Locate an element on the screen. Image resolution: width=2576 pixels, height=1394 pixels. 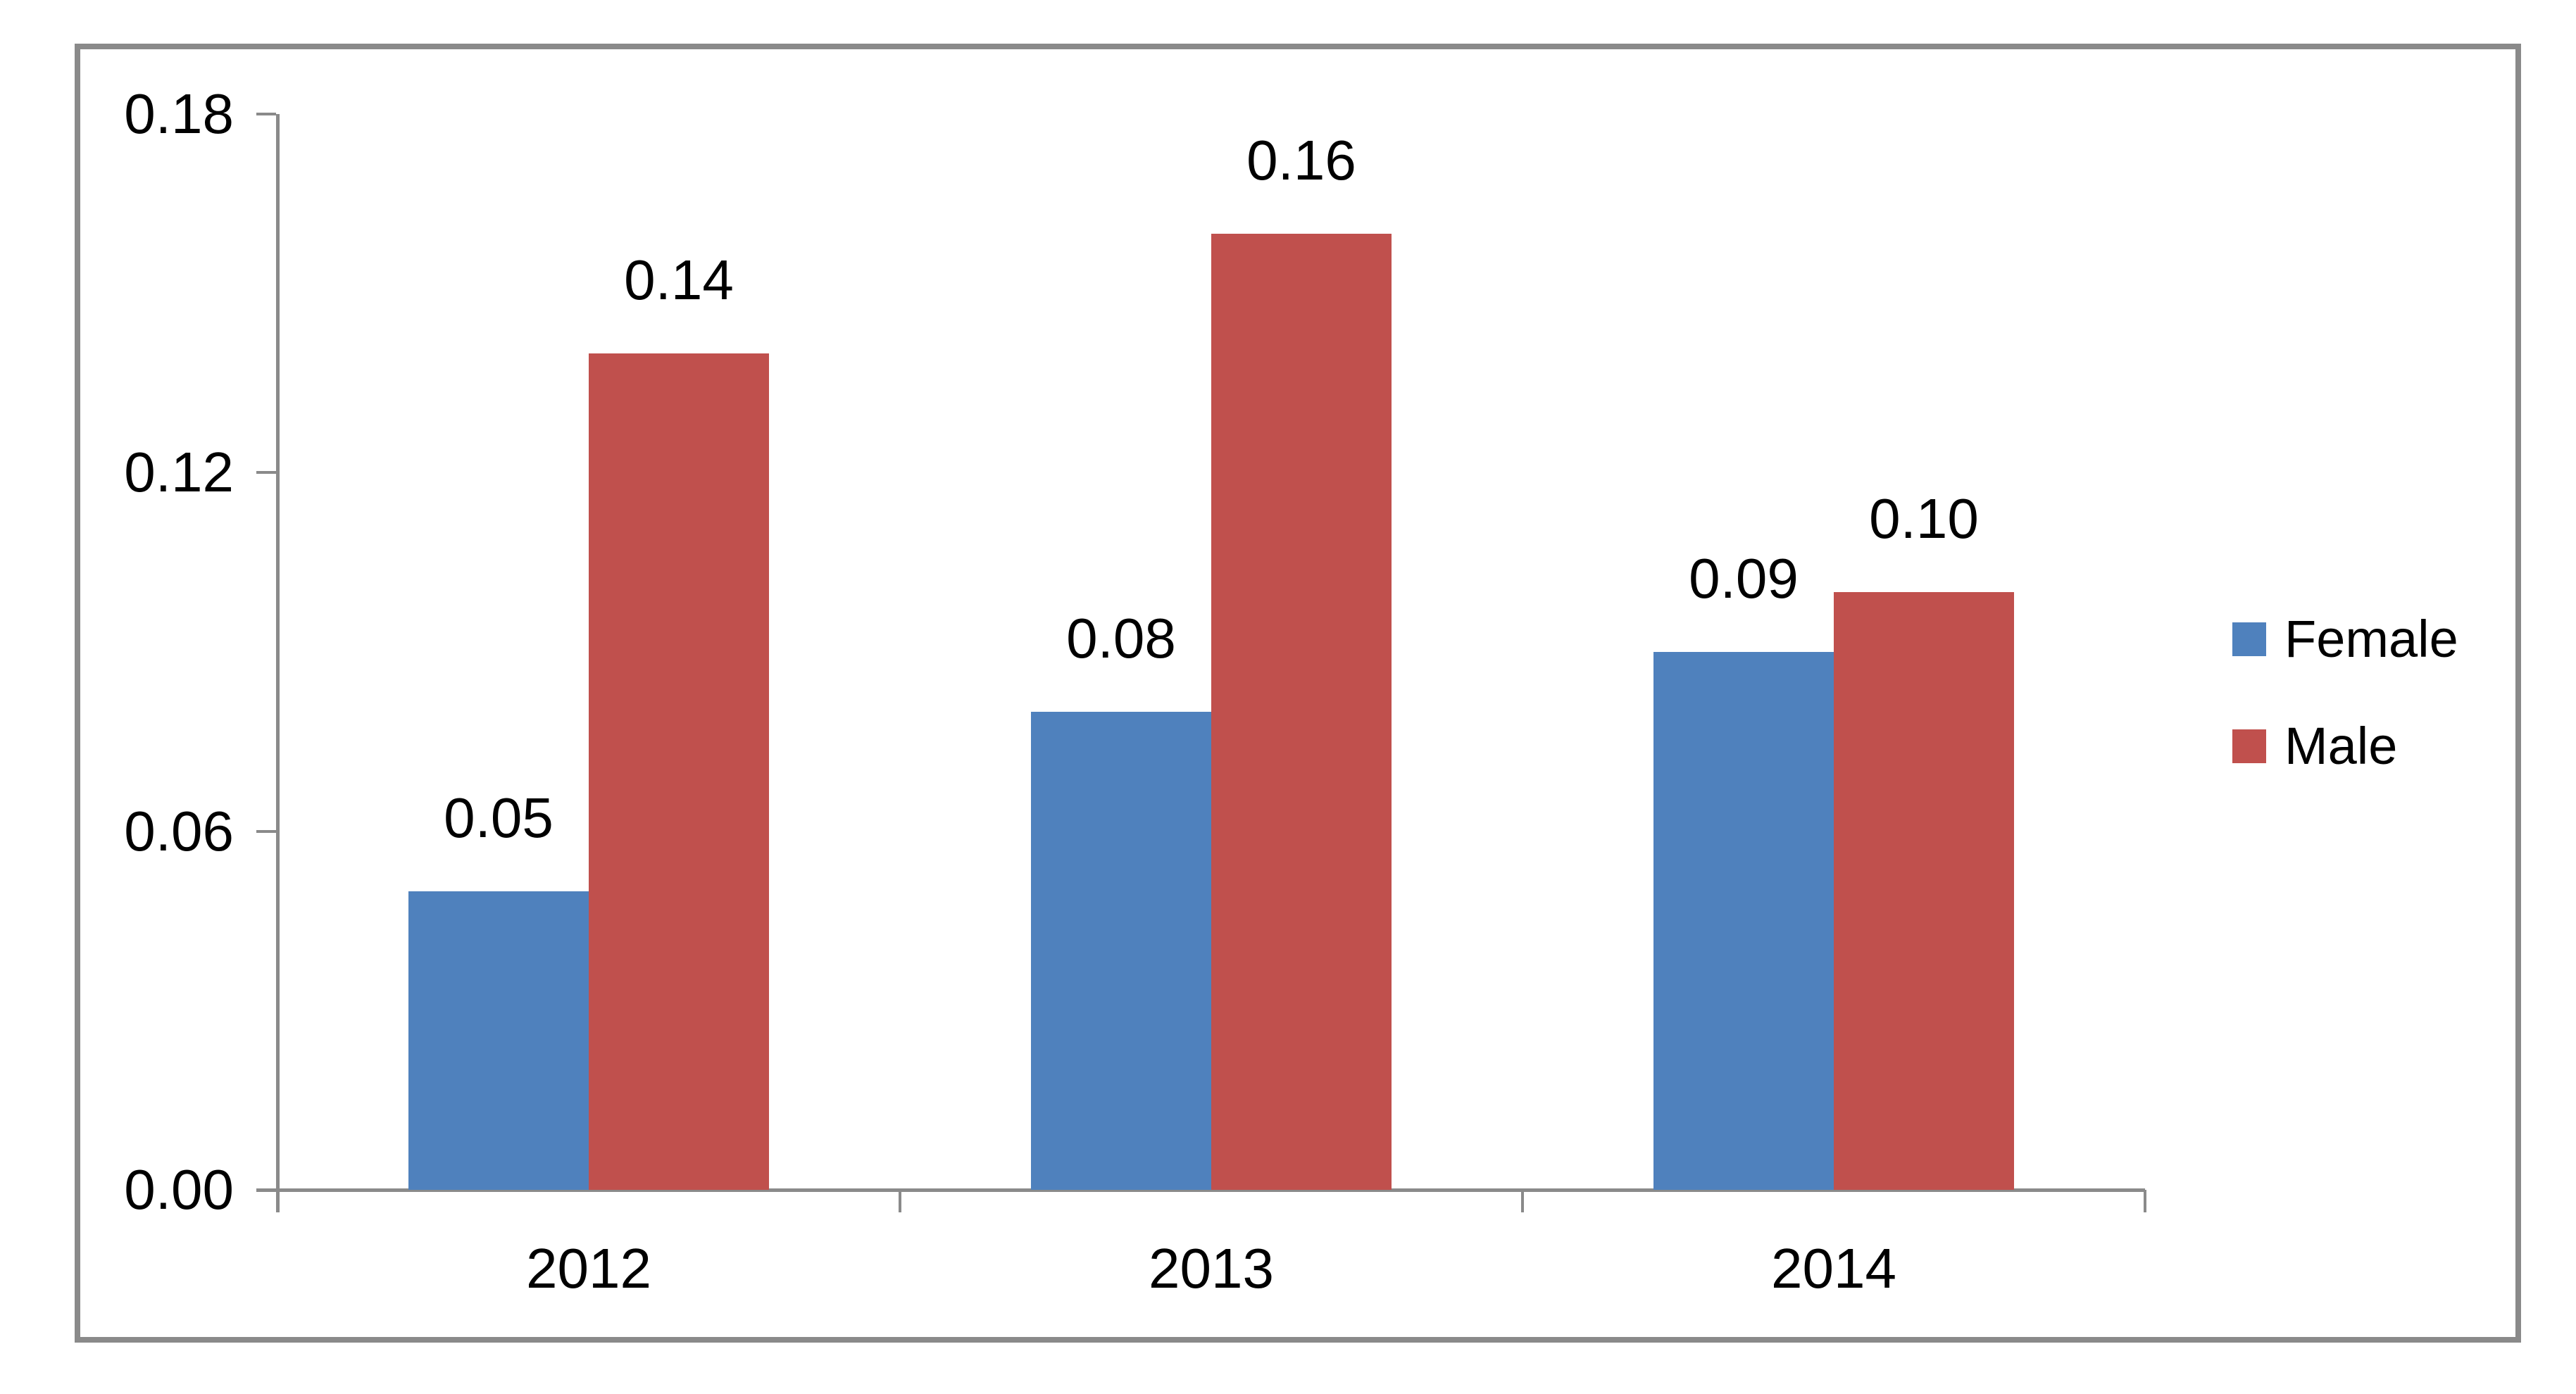
x-axis-line is located at coordinates (1200, 1190).